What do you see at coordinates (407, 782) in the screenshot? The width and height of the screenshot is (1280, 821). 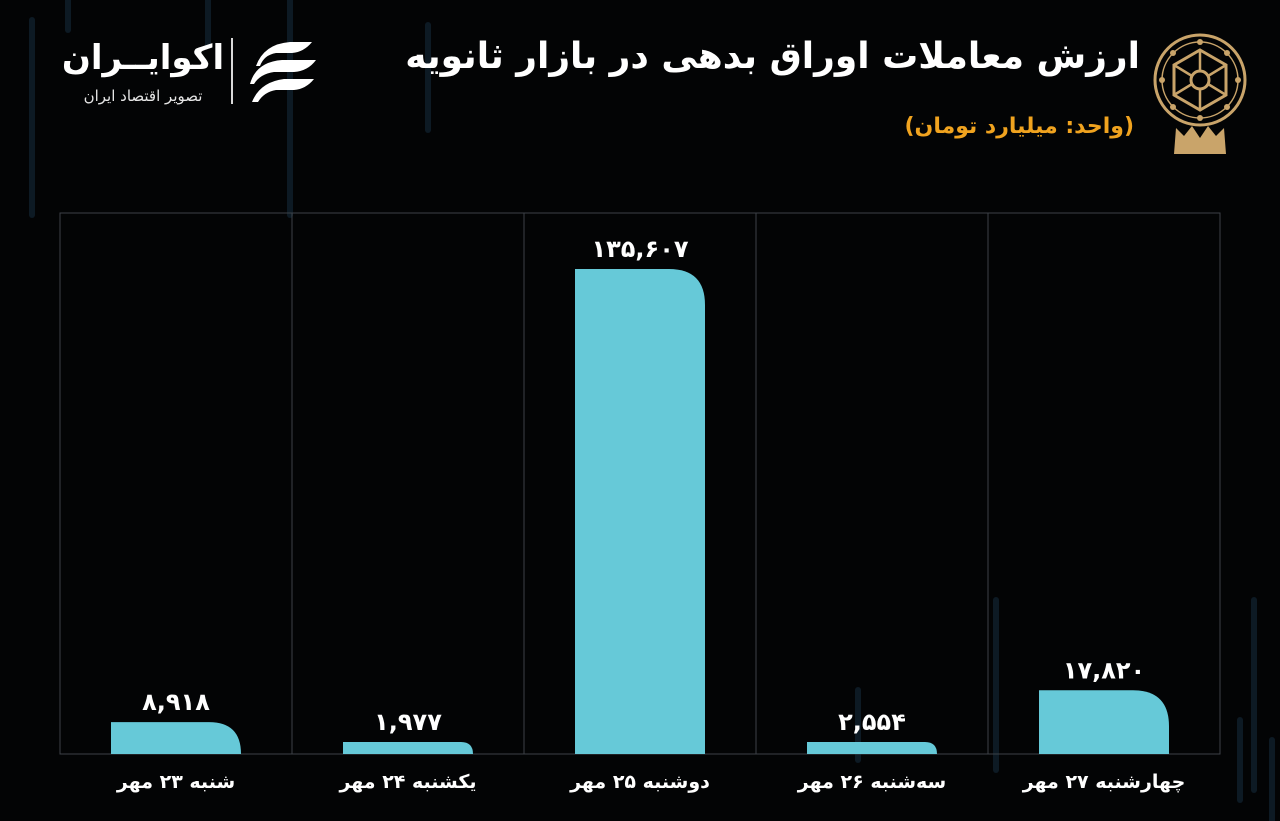 I see `category-label: یکشنبه ۲۴ مهر` at bounding box center [407, 782].